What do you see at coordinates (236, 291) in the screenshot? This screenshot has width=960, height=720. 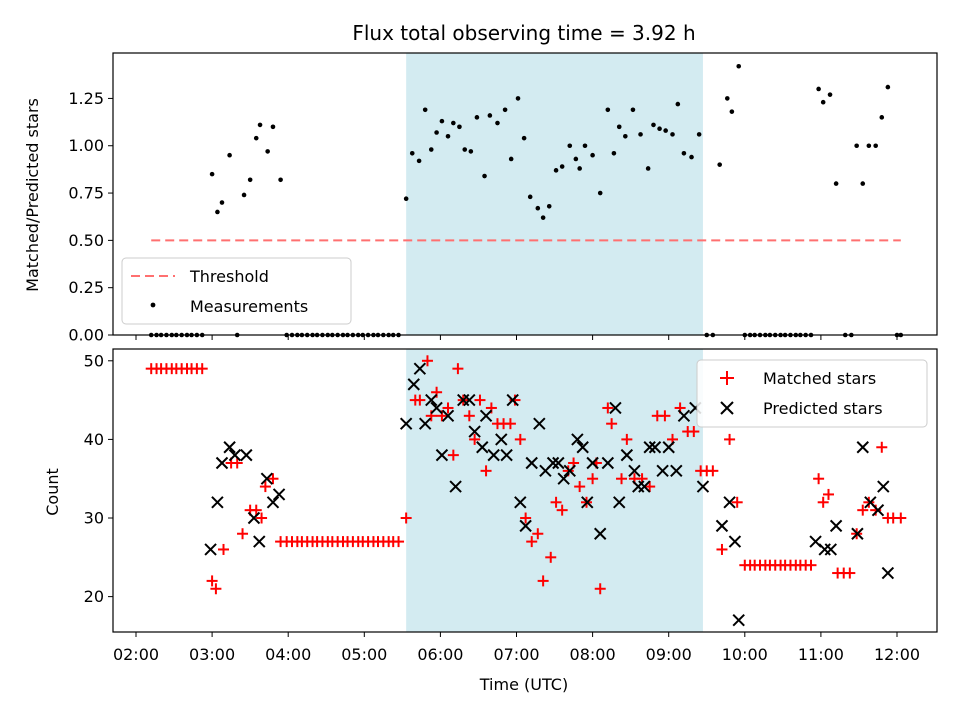 I see `top-legend-box` at bounding box center [236, 291].